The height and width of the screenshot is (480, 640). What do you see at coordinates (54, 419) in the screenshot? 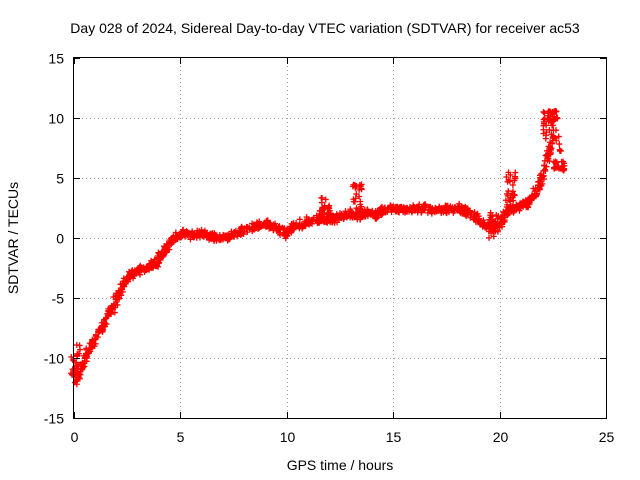
I see `y-tick-label: -15` at bounding box center [54, 419].